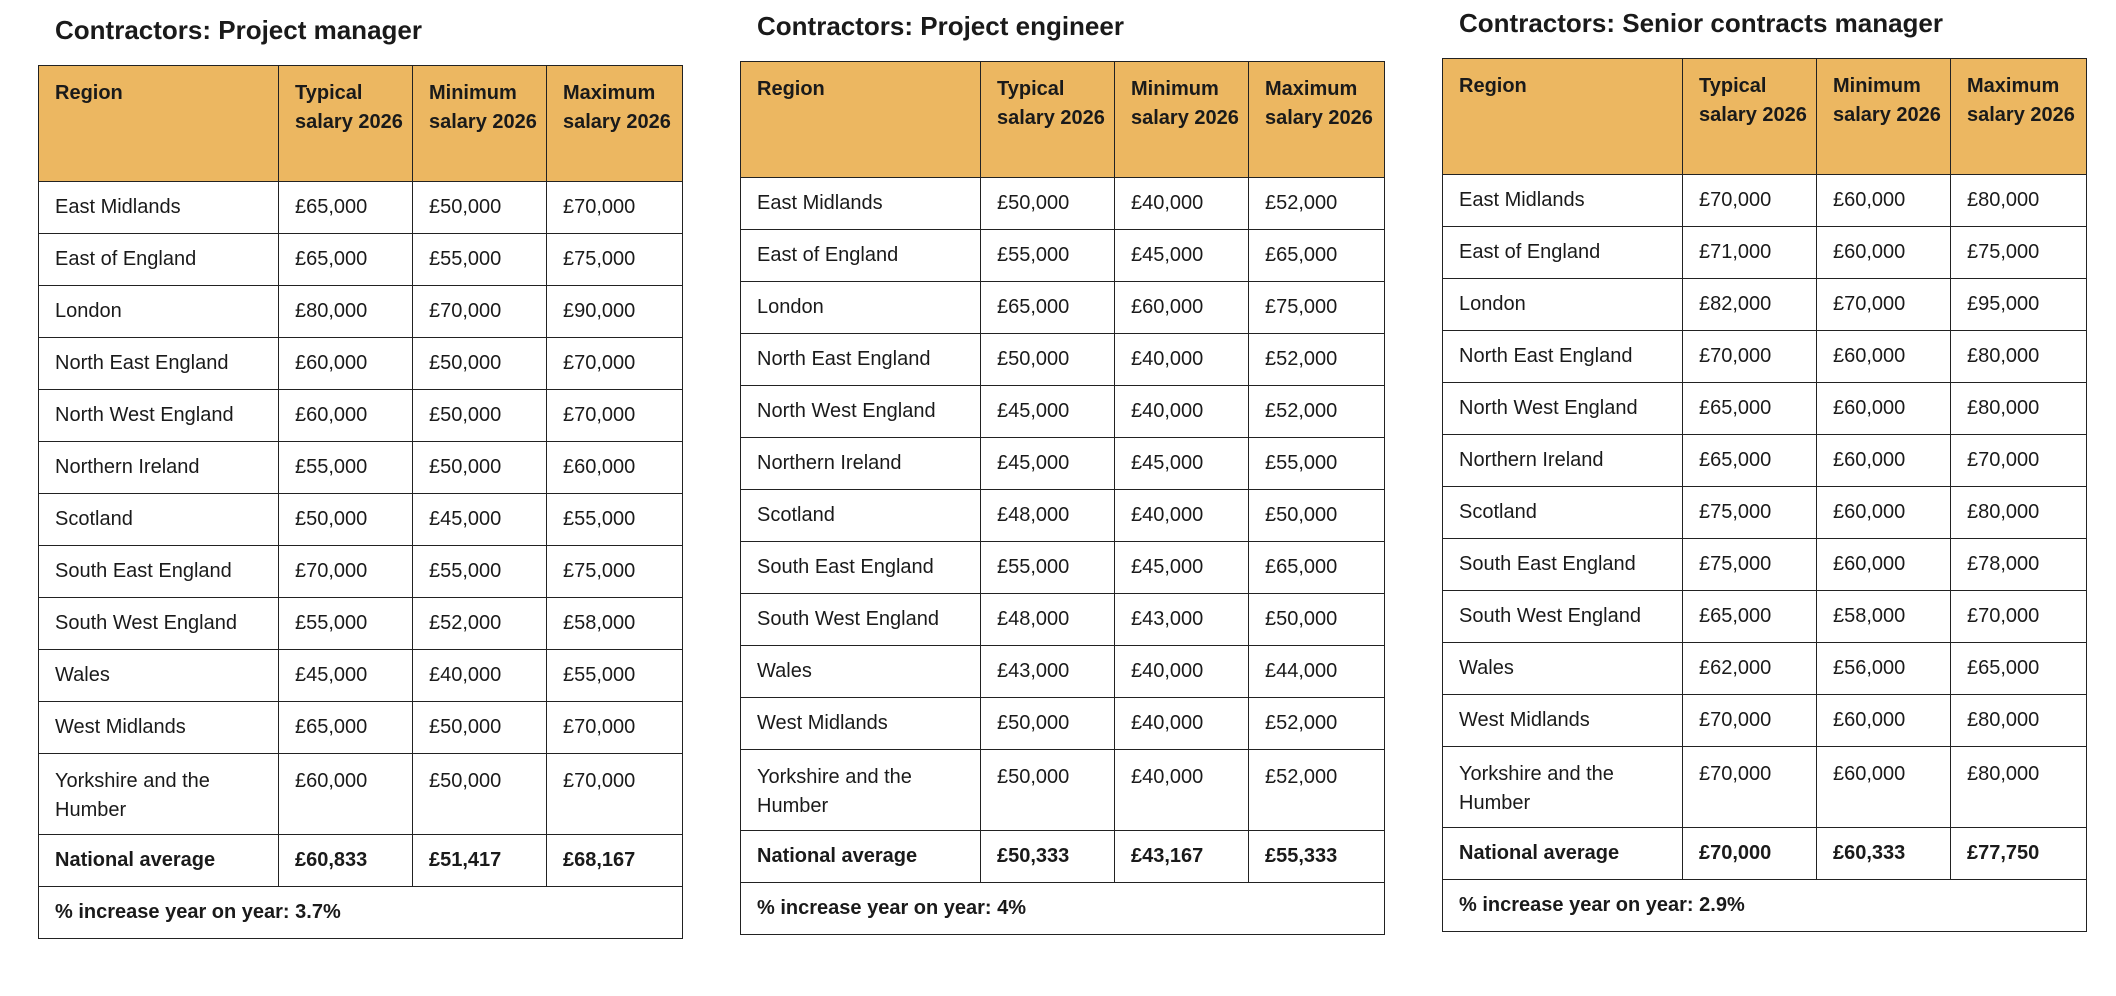 Image resolution: width=2116 pixels, height=996 pixels. Describe the element at coordinates (158, 415) in the screenshot. I see `region-cell: North West England` at that location.